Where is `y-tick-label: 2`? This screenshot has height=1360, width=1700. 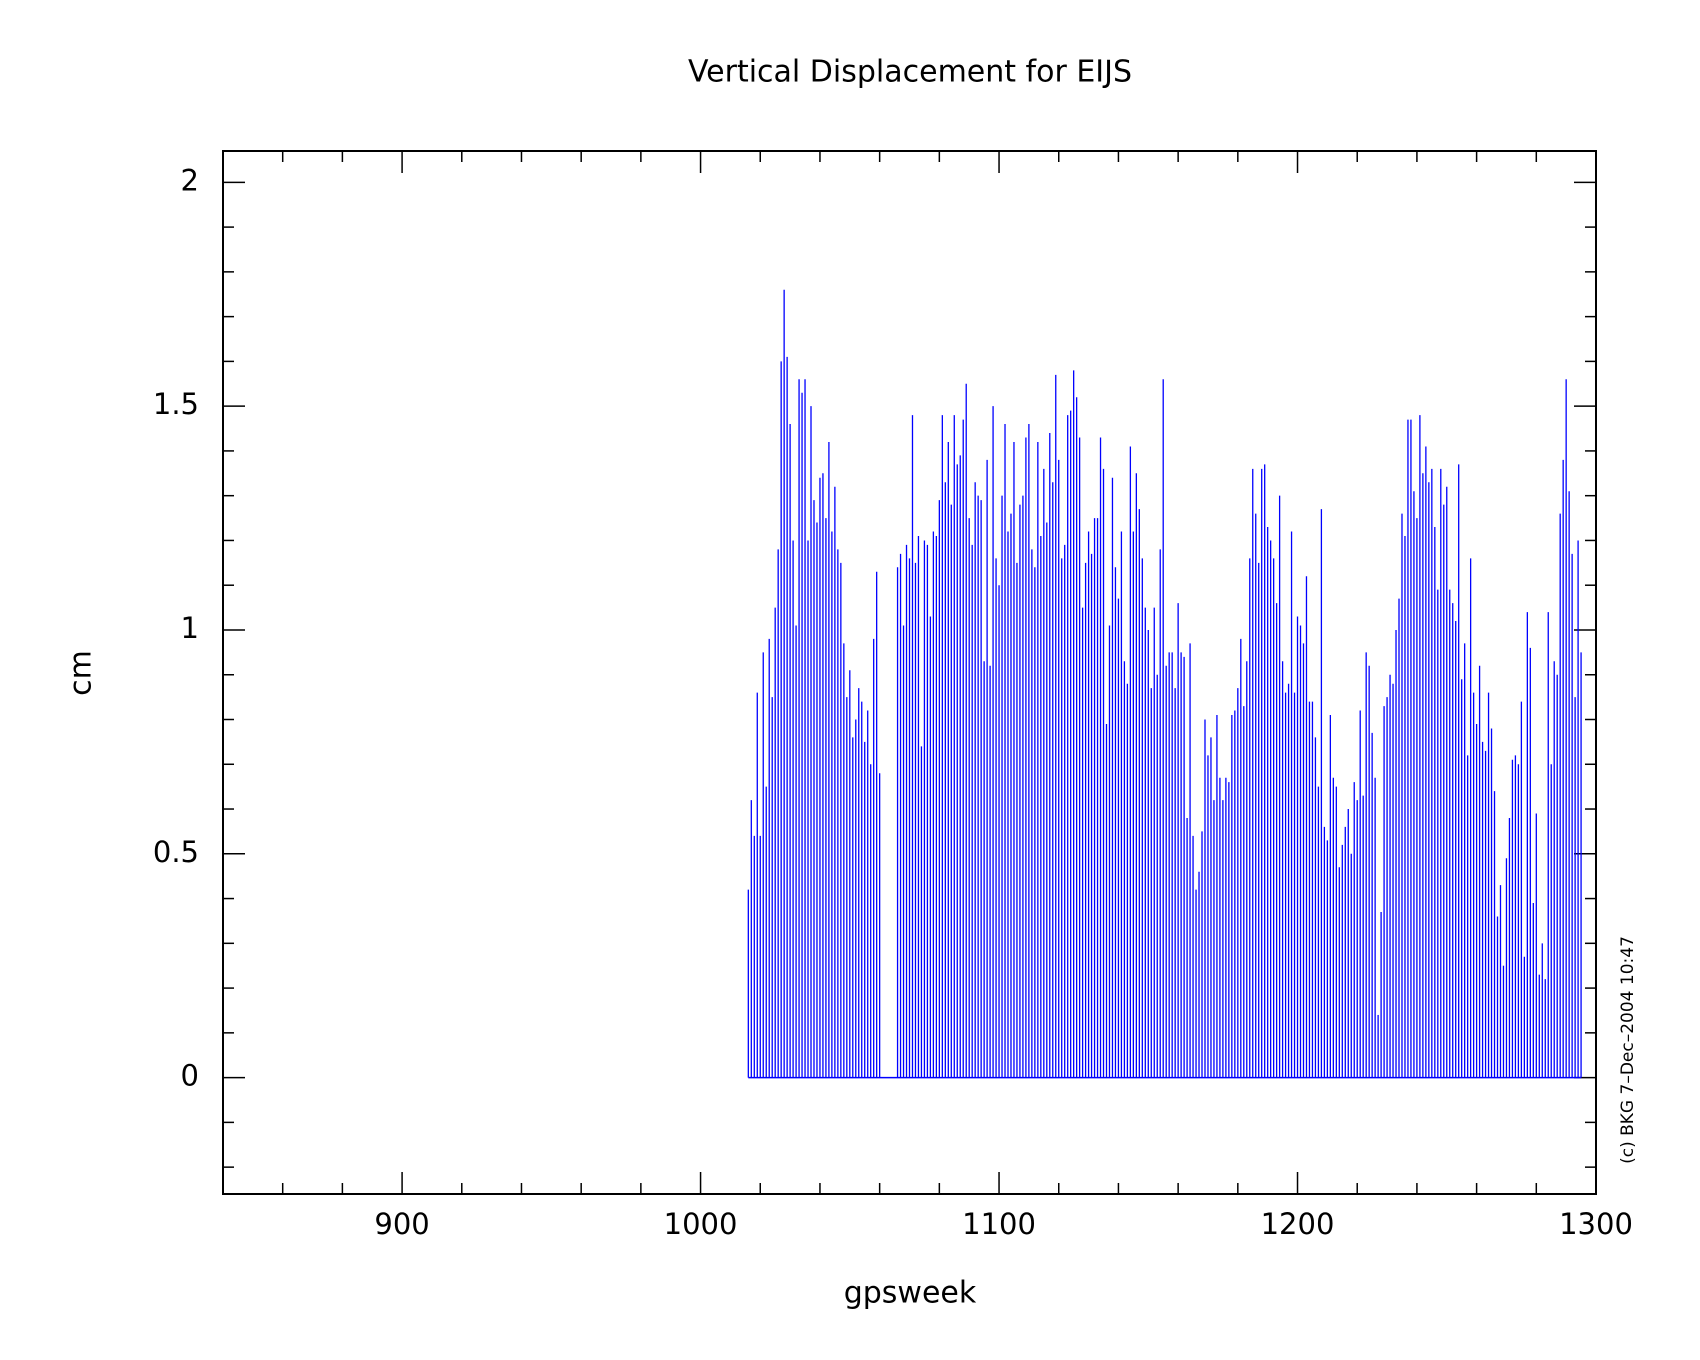
y-tick-label: 2 is located at coordinates (190, 180).